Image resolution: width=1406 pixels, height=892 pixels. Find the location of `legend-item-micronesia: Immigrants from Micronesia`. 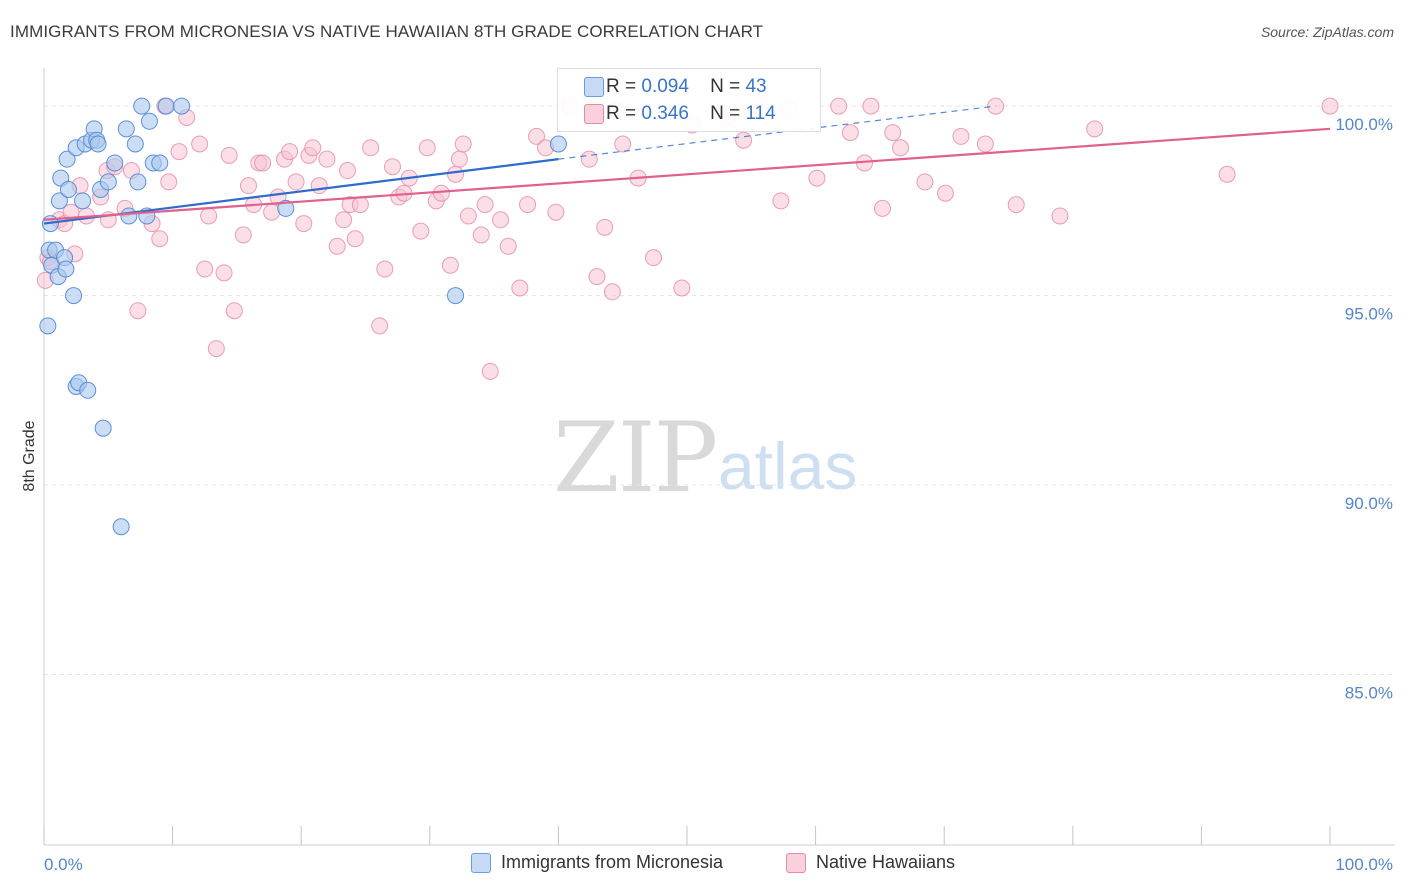

legend-item-micronesia: Immigrants from Micronesia is located at coordinates (597, 862).